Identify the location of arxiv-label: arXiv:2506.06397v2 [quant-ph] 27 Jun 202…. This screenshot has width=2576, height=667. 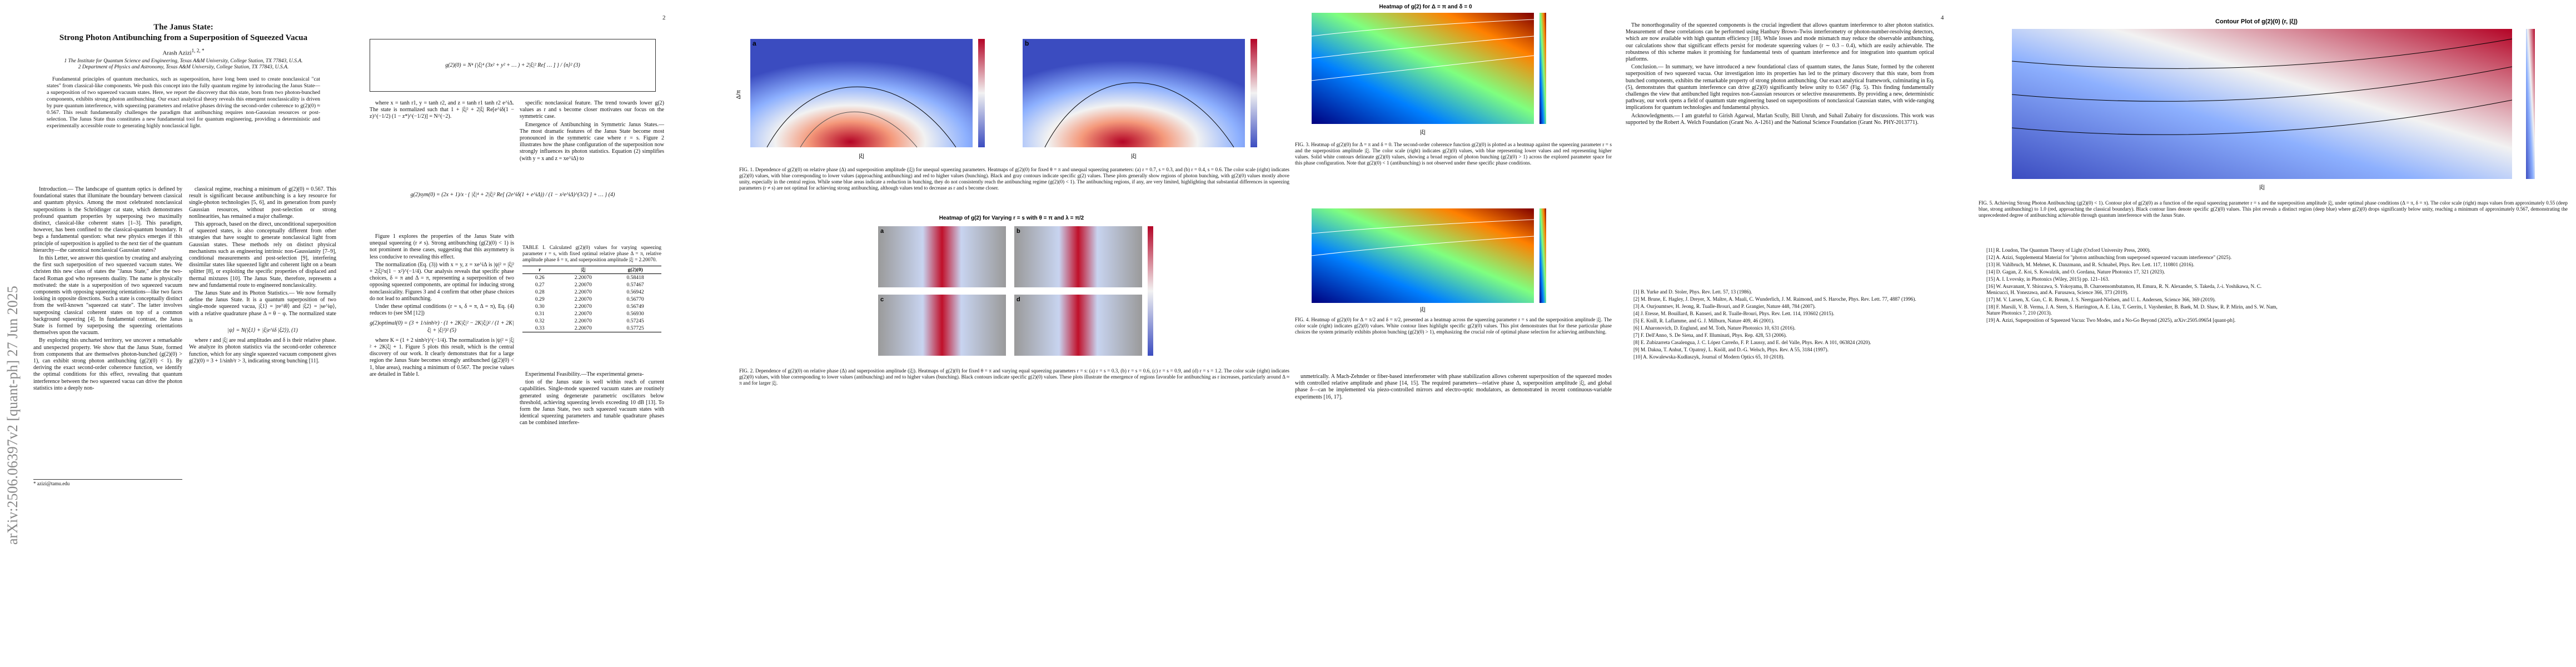
(12, 415).